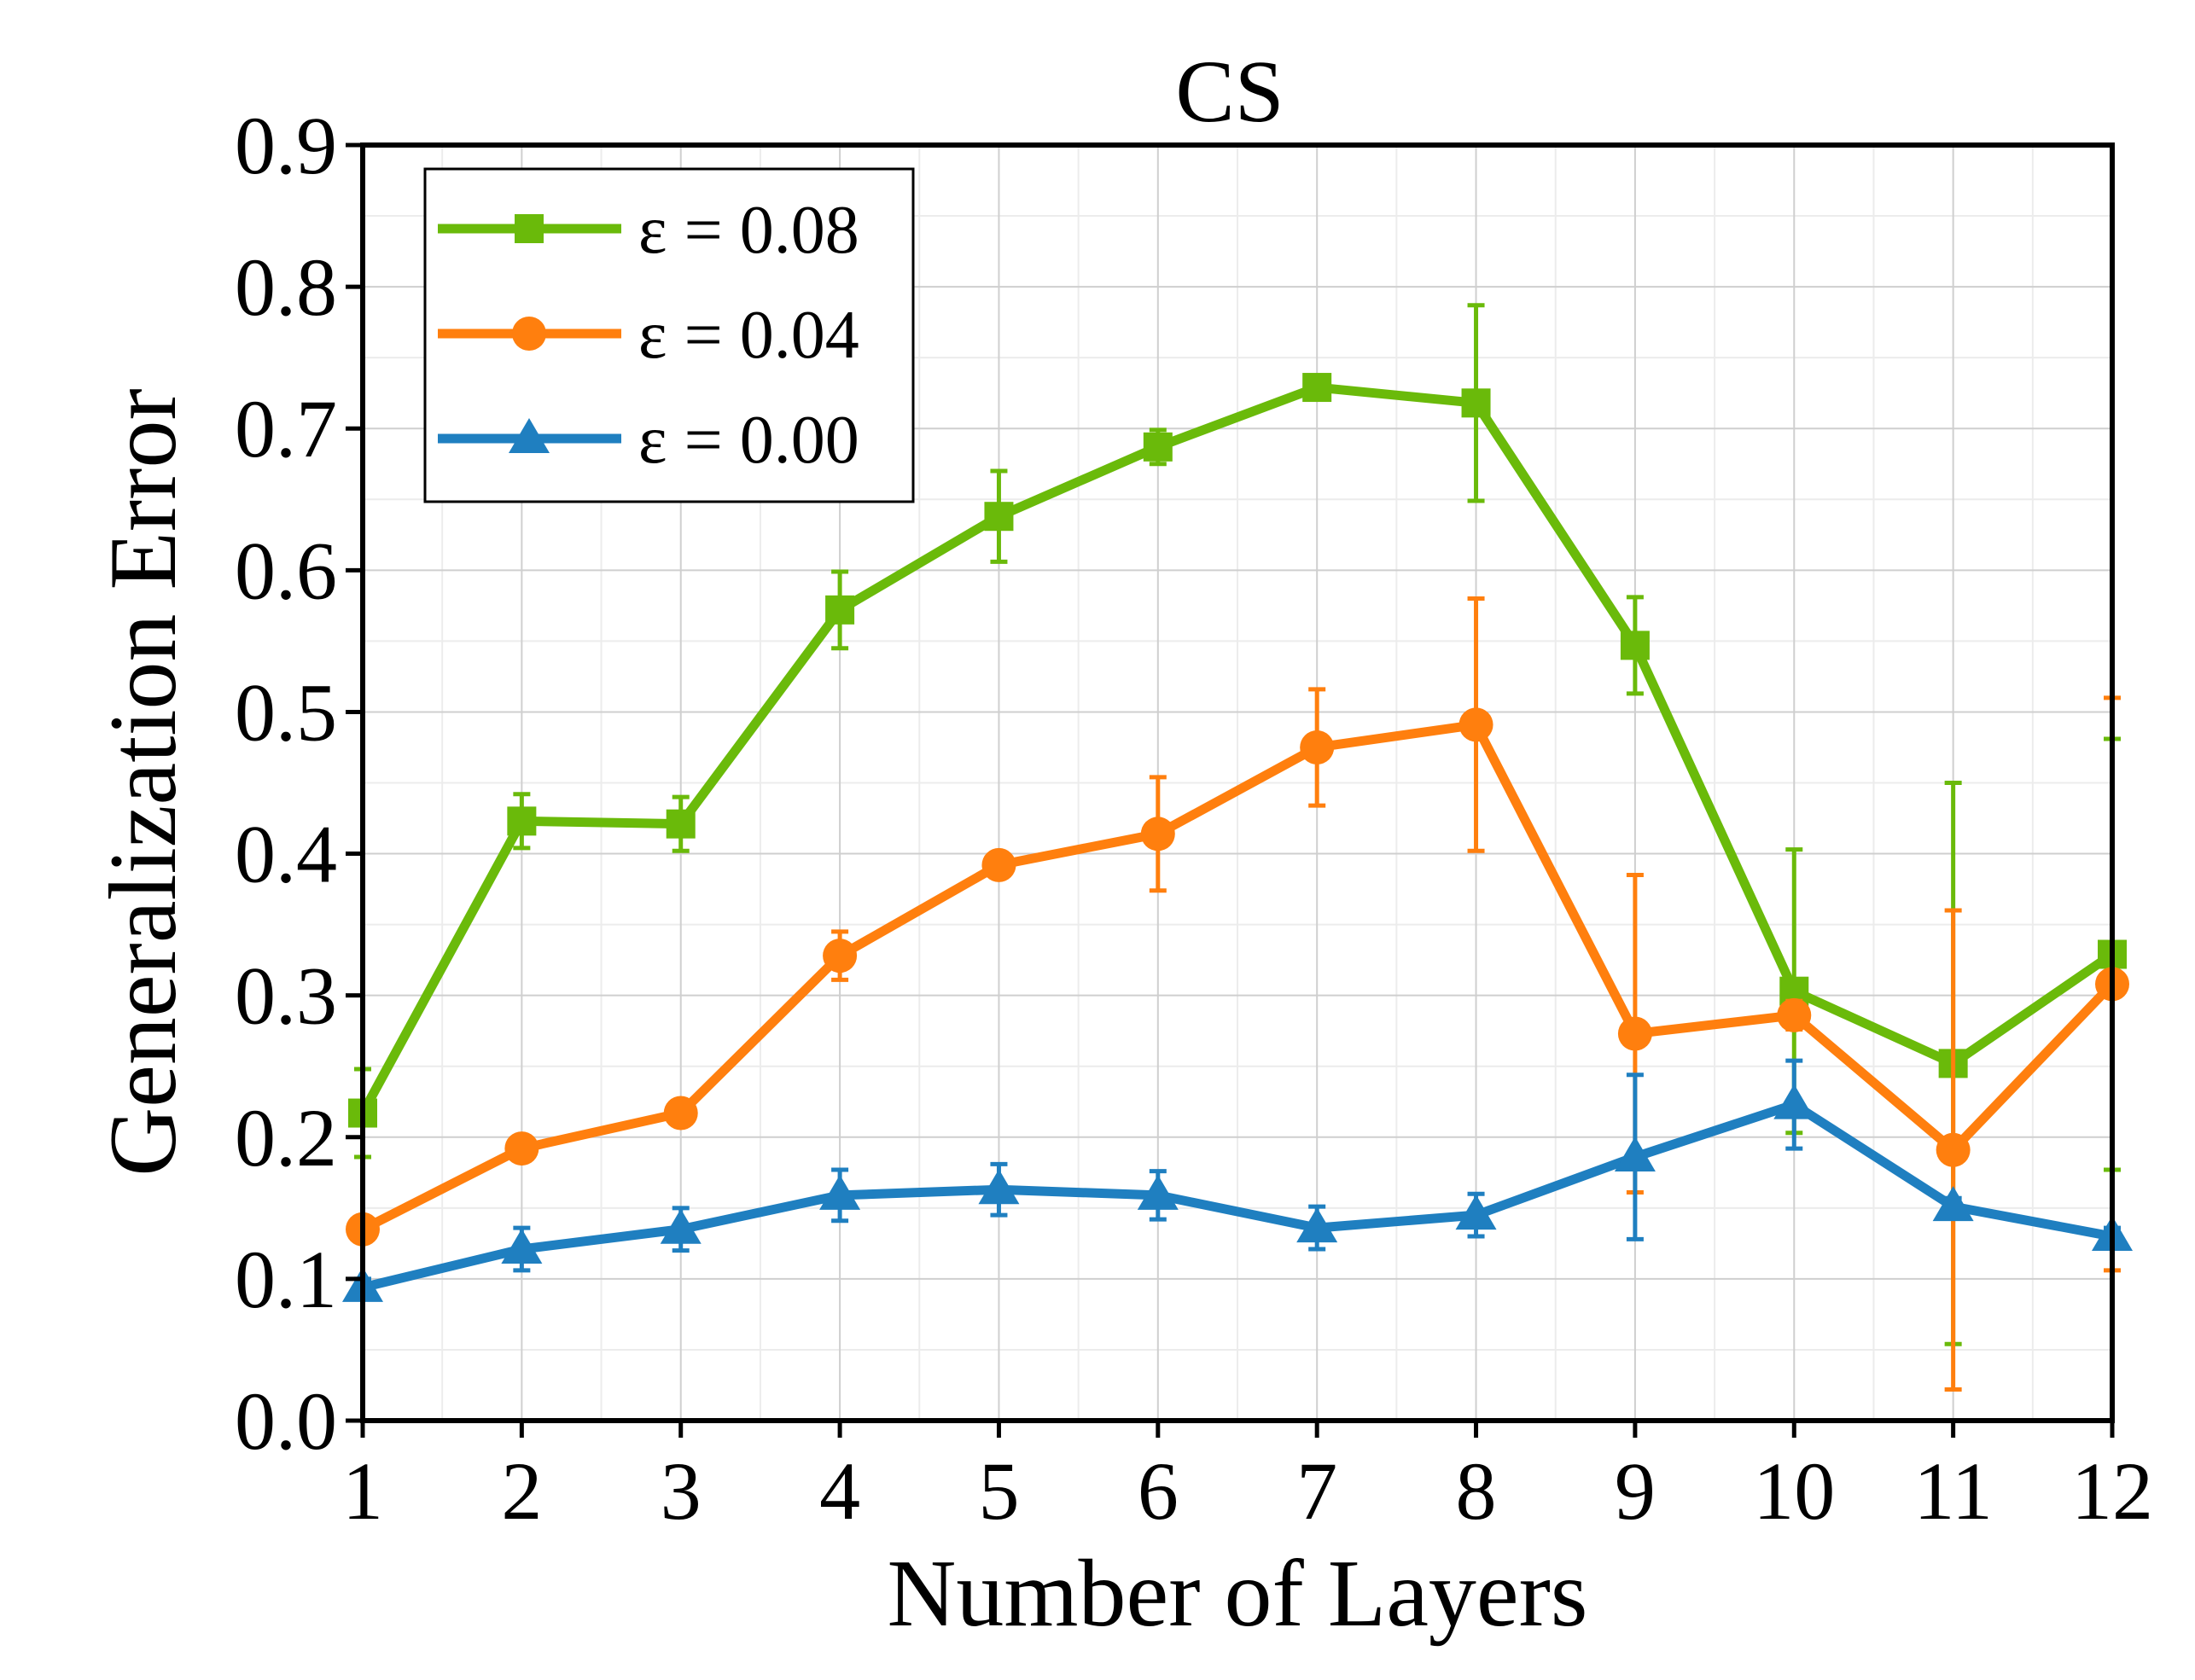 The height and width of the screenshot is (1680, 2195). I want to click on x-tick-label: 12, so click(2112, 1491).